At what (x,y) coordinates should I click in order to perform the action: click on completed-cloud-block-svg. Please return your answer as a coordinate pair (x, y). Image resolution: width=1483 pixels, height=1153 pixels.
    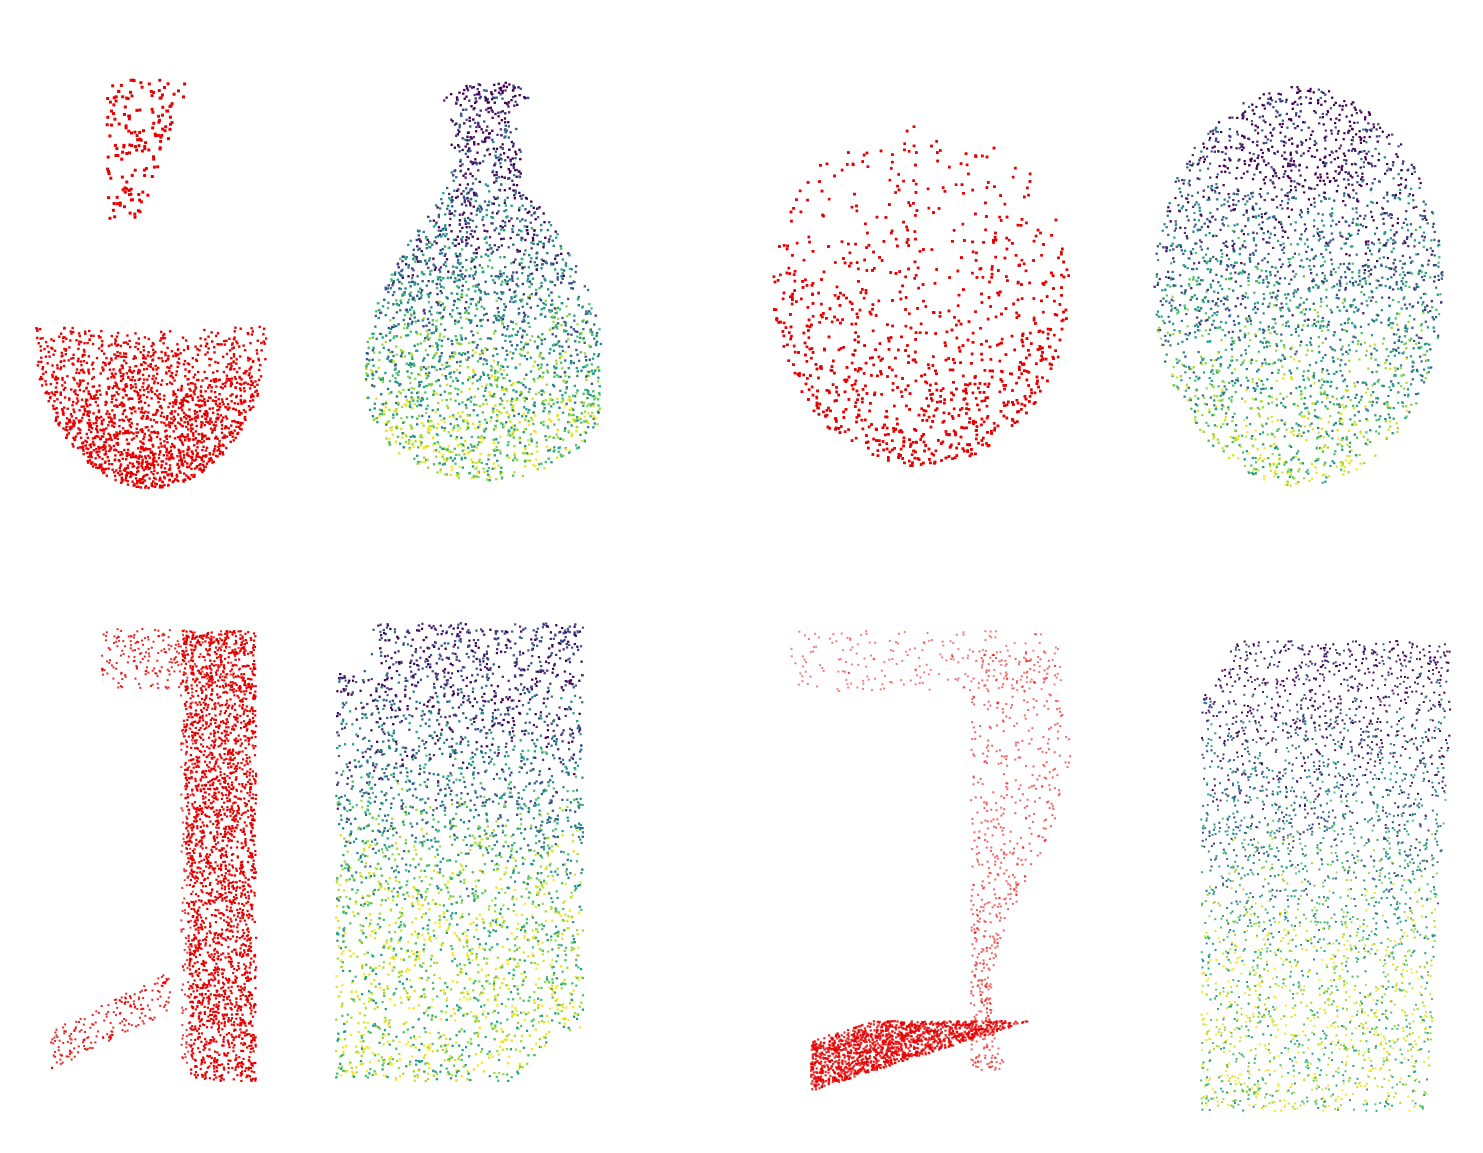
    Looking at the image, I should click on (1325, 876).